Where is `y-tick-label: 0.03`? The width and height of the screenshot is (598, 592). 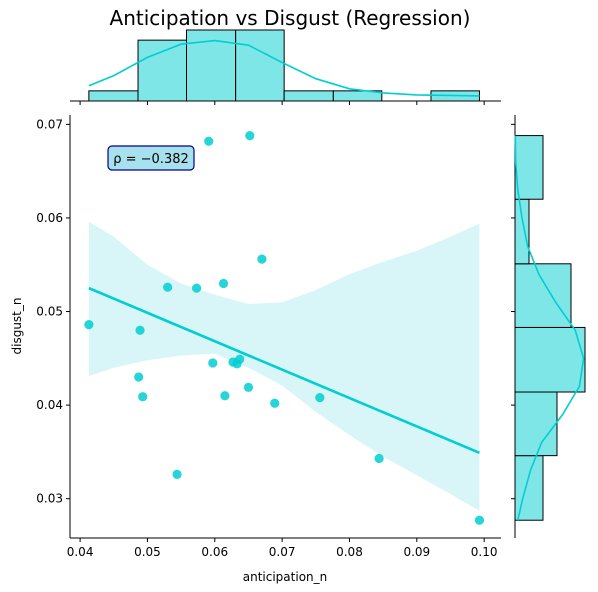 y-tick-label: 0.03 is located at coordinates (49, 499).